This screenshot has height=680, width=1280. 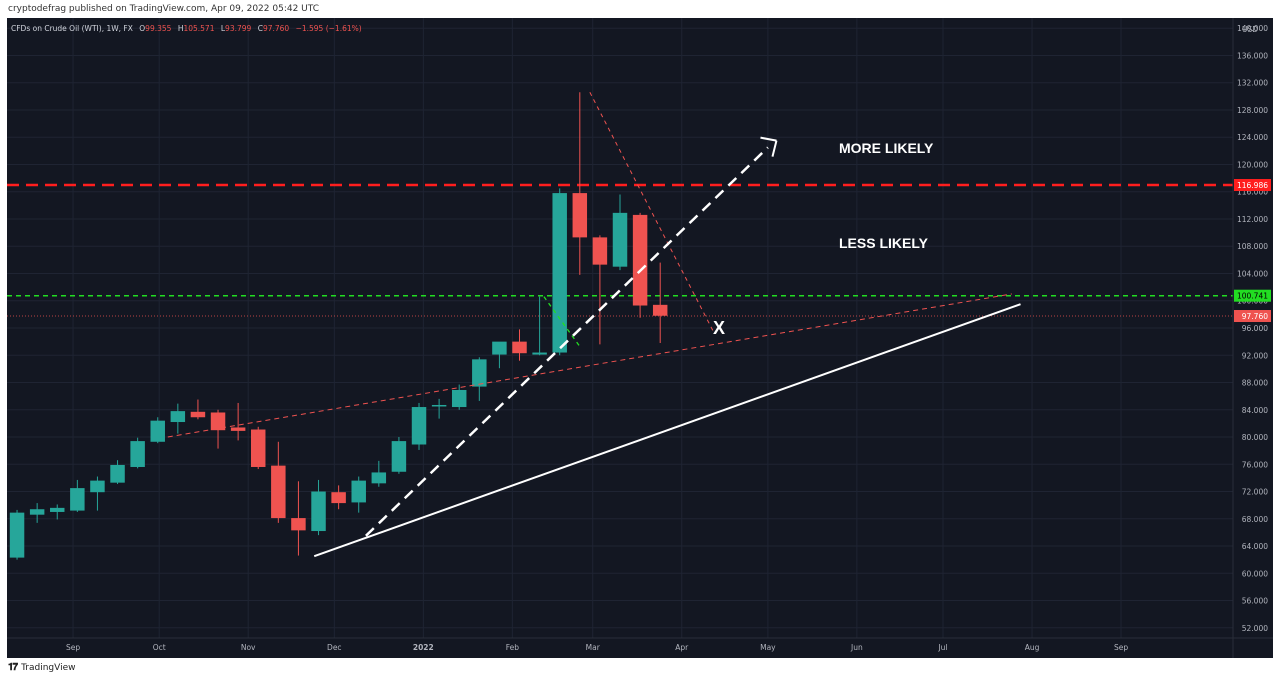 What do you see at coordinates (1255, 546) in the screenshot?
I see `price-tick-label: 64.000` at bounding box center [1255, 546].